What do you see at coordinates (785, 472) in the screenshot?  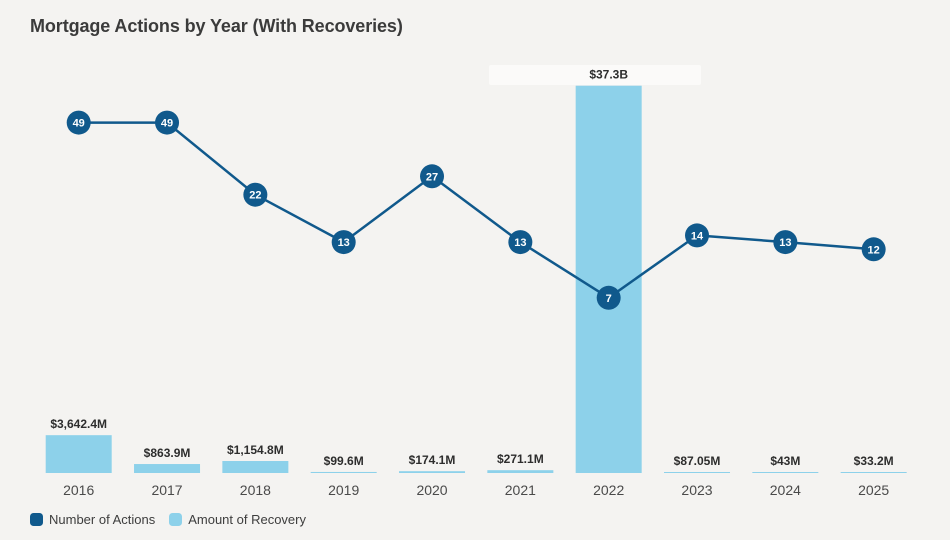 I see `bar-2024` at bounding box center [785, 472].